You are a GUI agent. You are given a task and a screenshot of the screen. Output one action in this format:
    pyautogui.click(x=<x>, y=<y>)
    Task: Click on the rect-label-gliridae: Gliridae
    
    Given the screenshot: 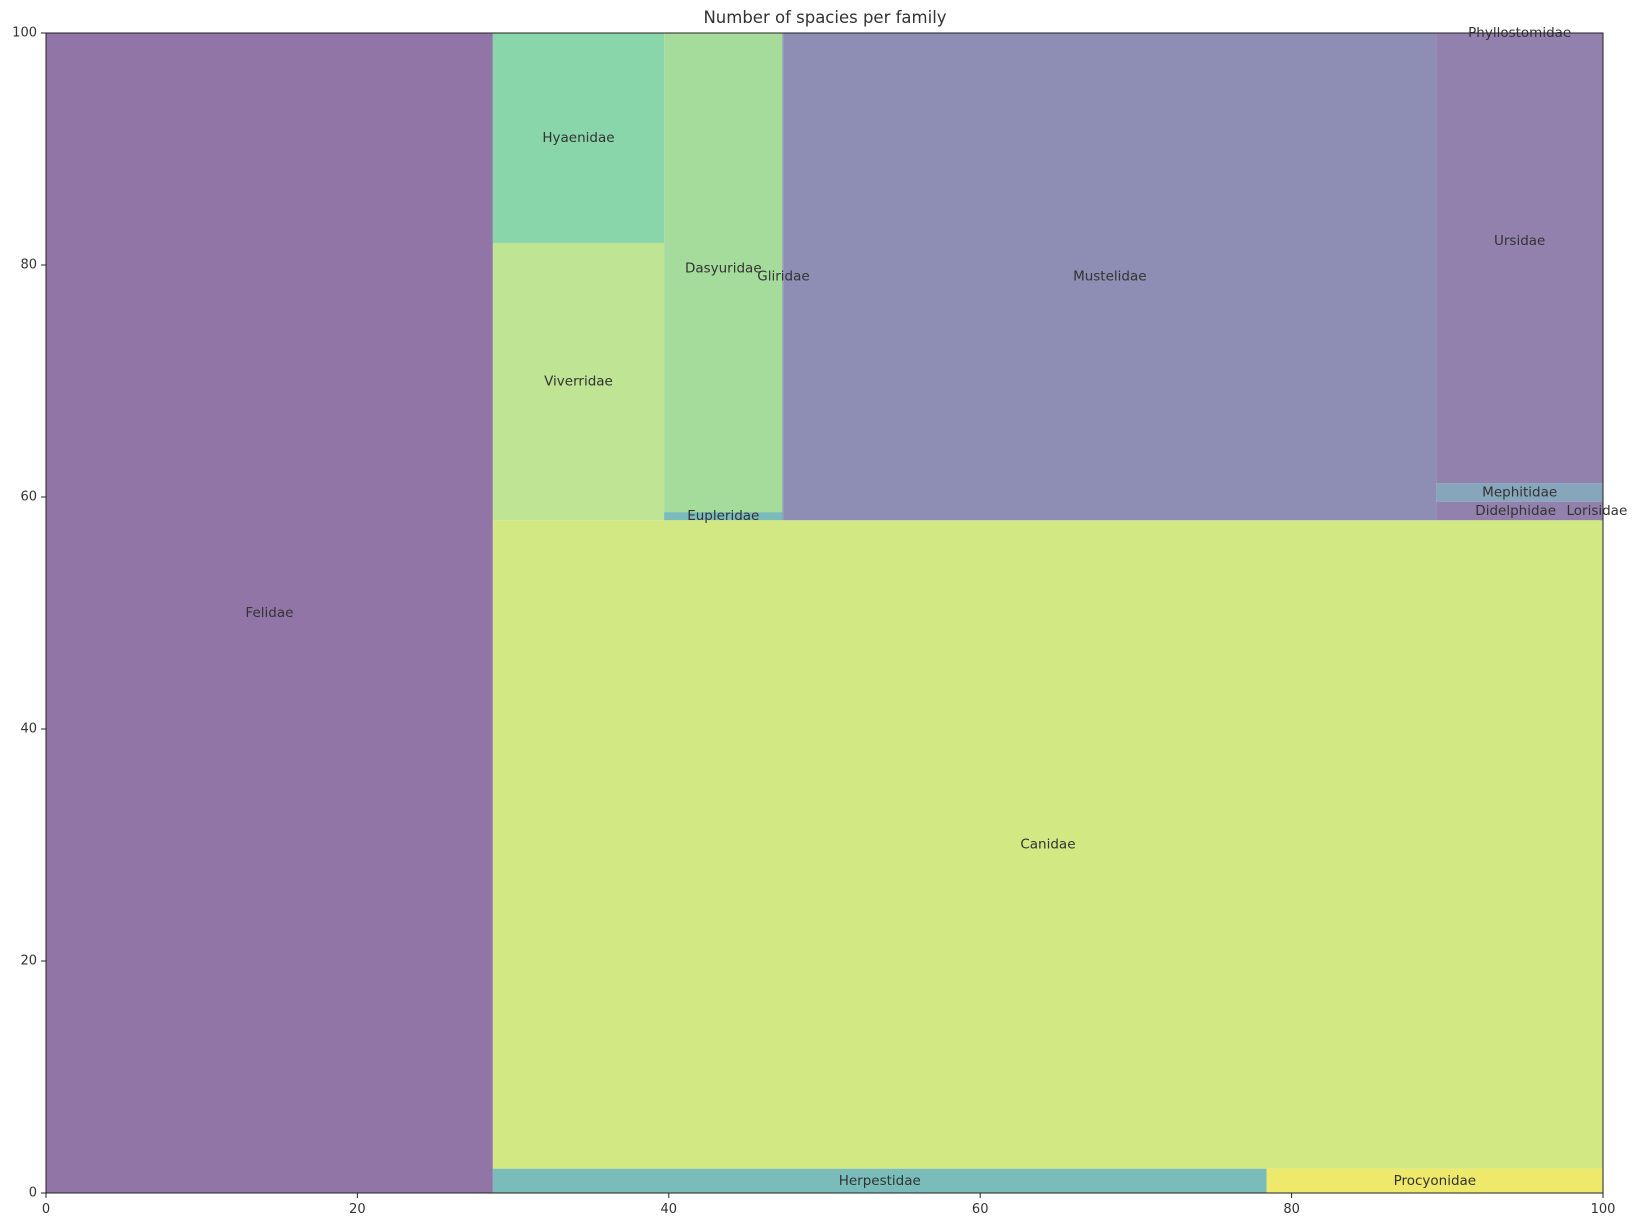 What is the action you would take?
    pyautogui.click(x=783, y=277)
    